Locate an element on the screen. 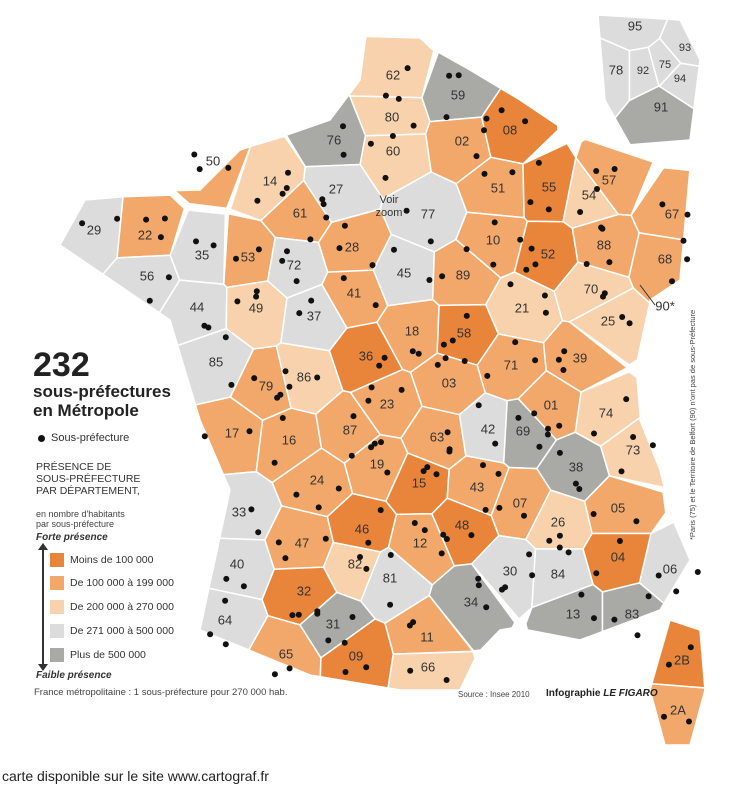  department-label: 42 is located at coordinates (488, 428).